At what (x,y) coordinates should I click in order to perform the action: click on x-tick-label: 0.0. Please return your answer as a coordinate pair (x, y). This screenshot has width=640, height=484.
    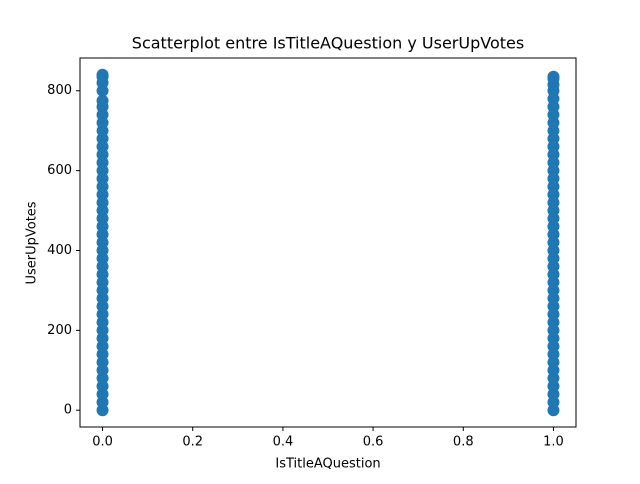
    Looking at the image, I should click on (102, 442).